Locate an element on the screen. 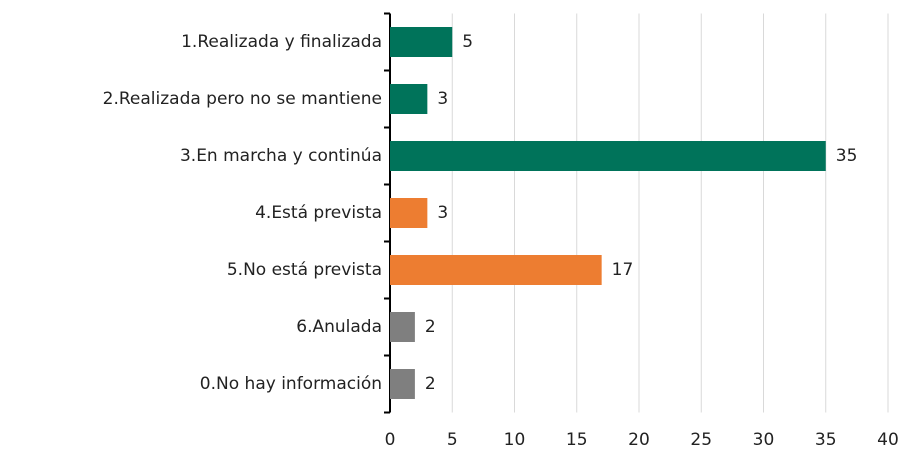 This screenshot has width=905, height=450. x-tick-label: 25 is located at coordinates (701, 440).